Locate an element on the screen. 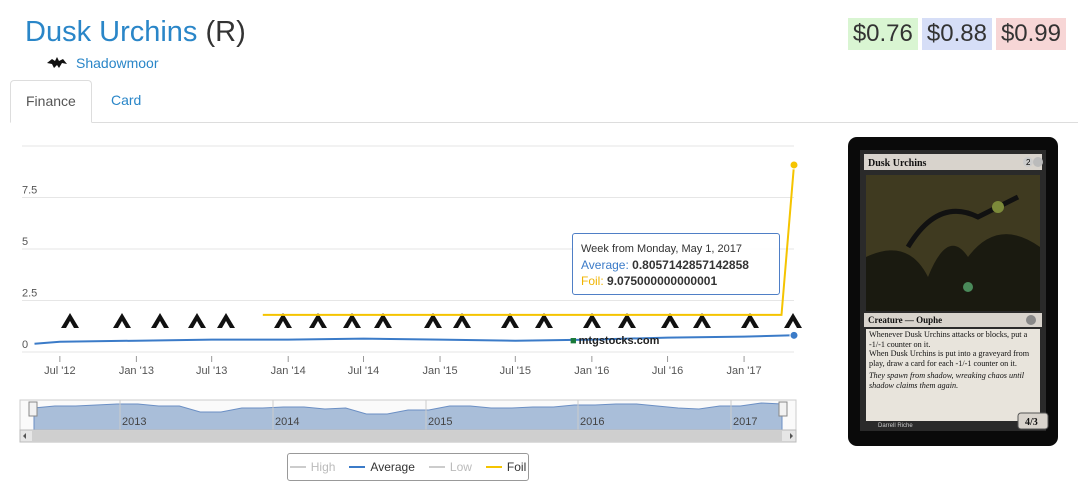  series-marker-foil is located at coordinates (794, 165).